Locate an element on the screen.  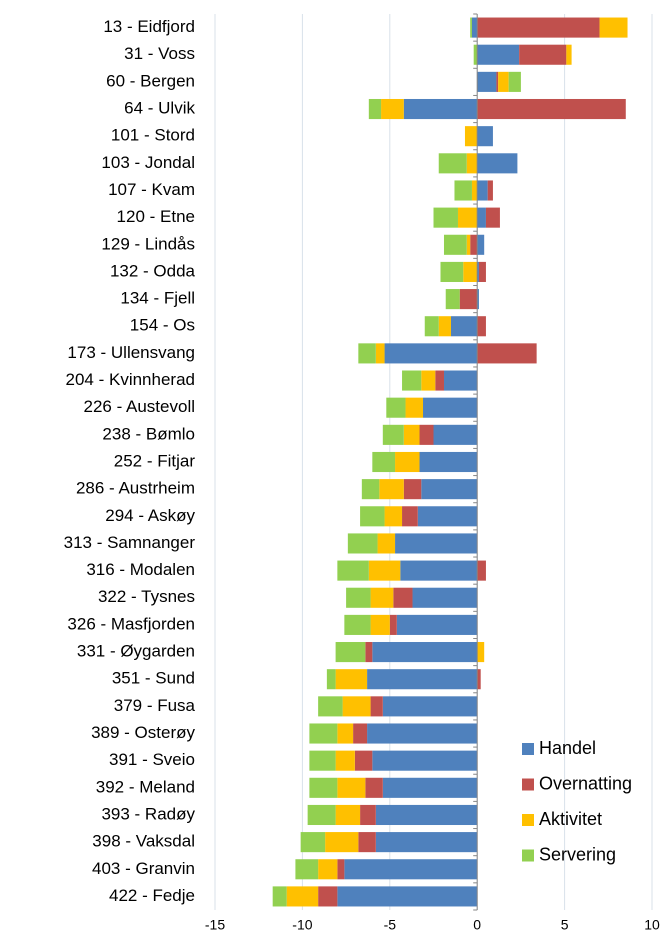
y-tick-label: 101 - Stord is located at coordinates (153, 135).